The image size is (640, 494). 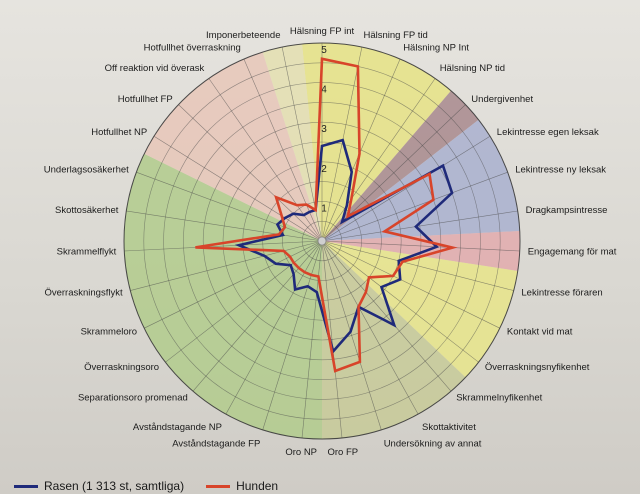 What do you see at coordinates (572, 251) in the screenshot?
I see `category-label-8: Engagemang för mat` at bounding box center [572, 251].